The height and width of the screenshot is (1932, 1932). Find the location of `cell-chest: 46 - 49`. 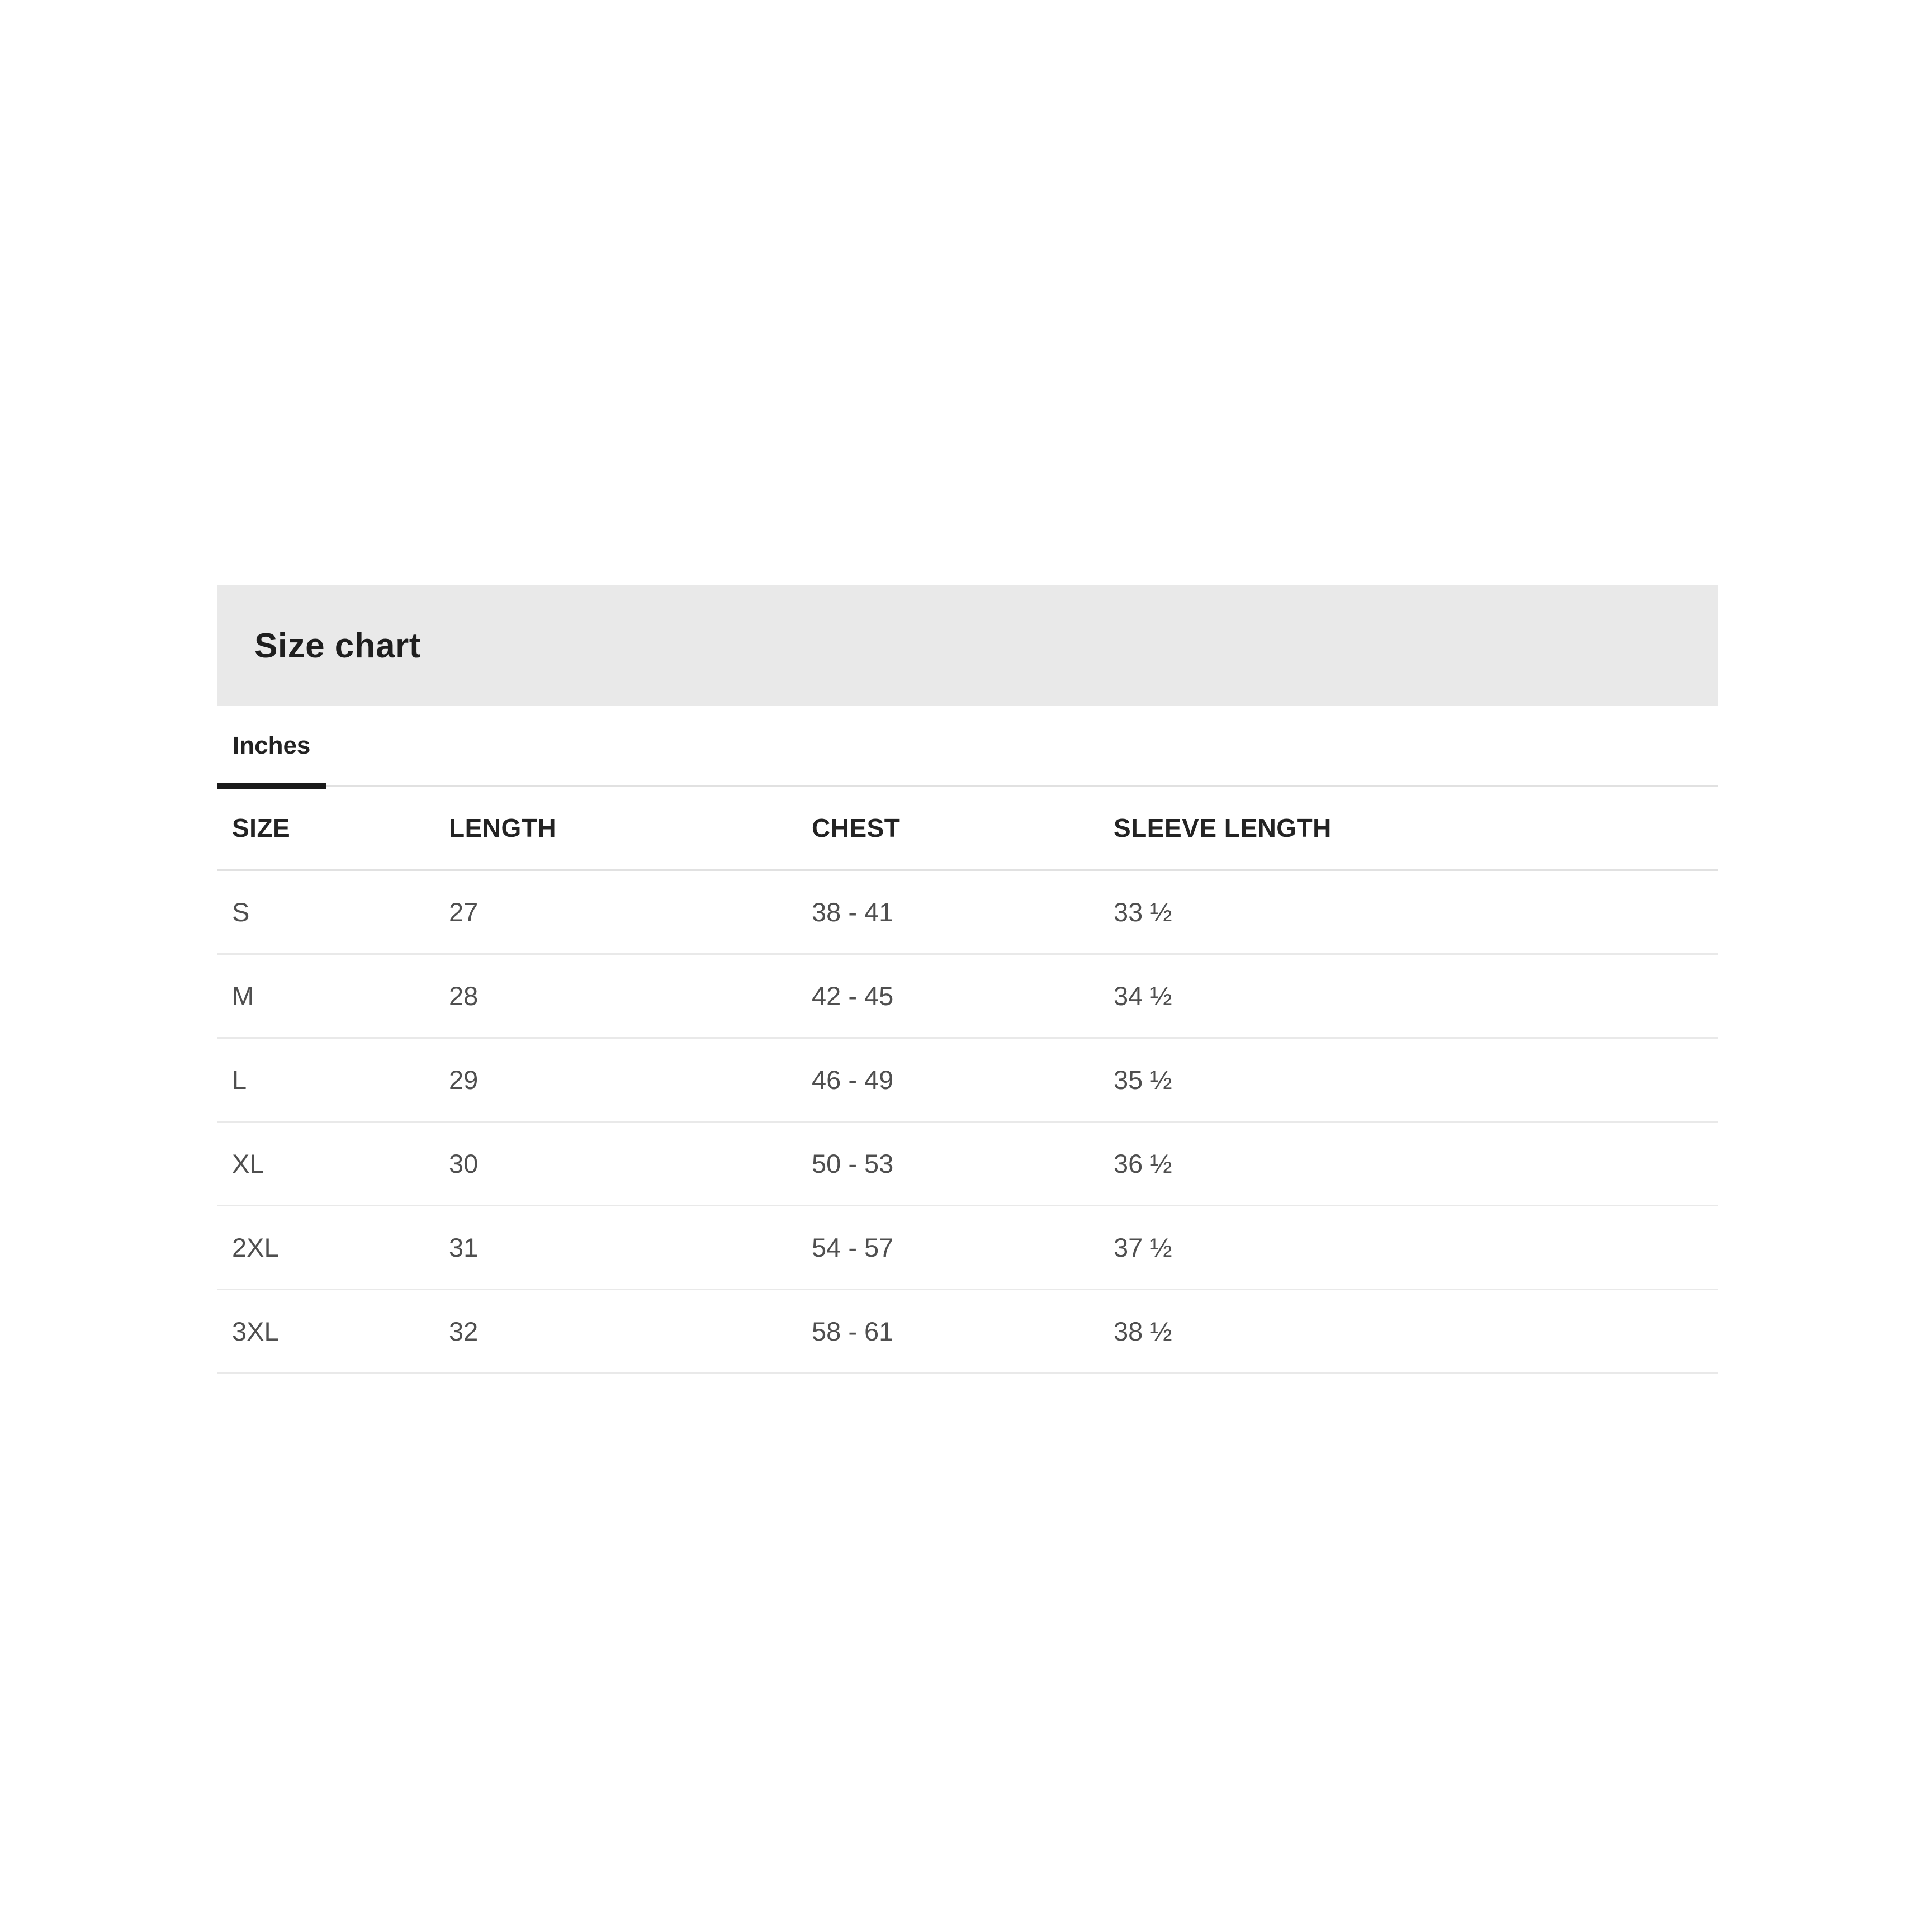

cell-chest: 46 - 49 is located at coordinates (853, 1080).